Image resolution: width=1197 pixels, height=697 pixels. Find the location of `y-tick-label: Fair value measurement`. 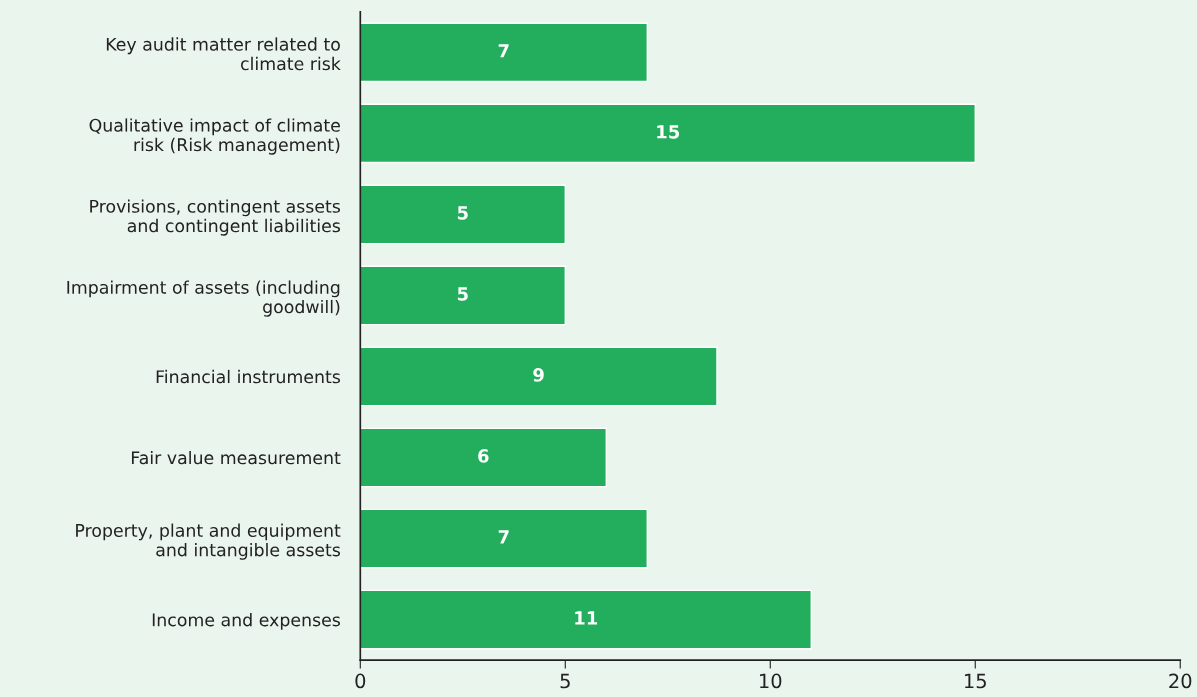

y-tick-label: Fair value measurement is located at coordinates (236, 457).